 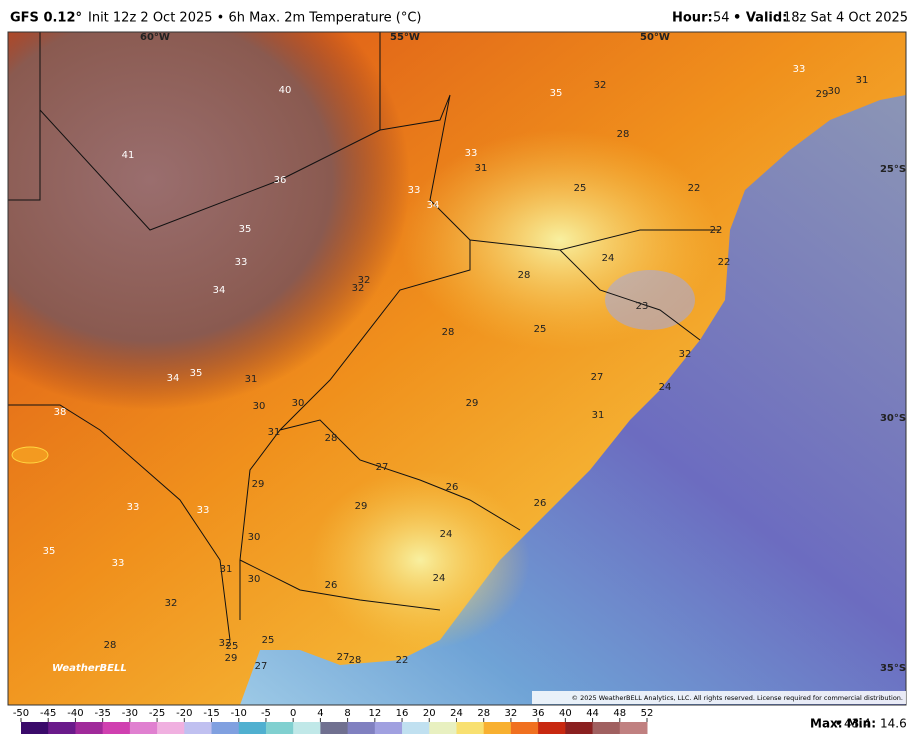 I want to click on cool-patch, so click(x=650, y=300).